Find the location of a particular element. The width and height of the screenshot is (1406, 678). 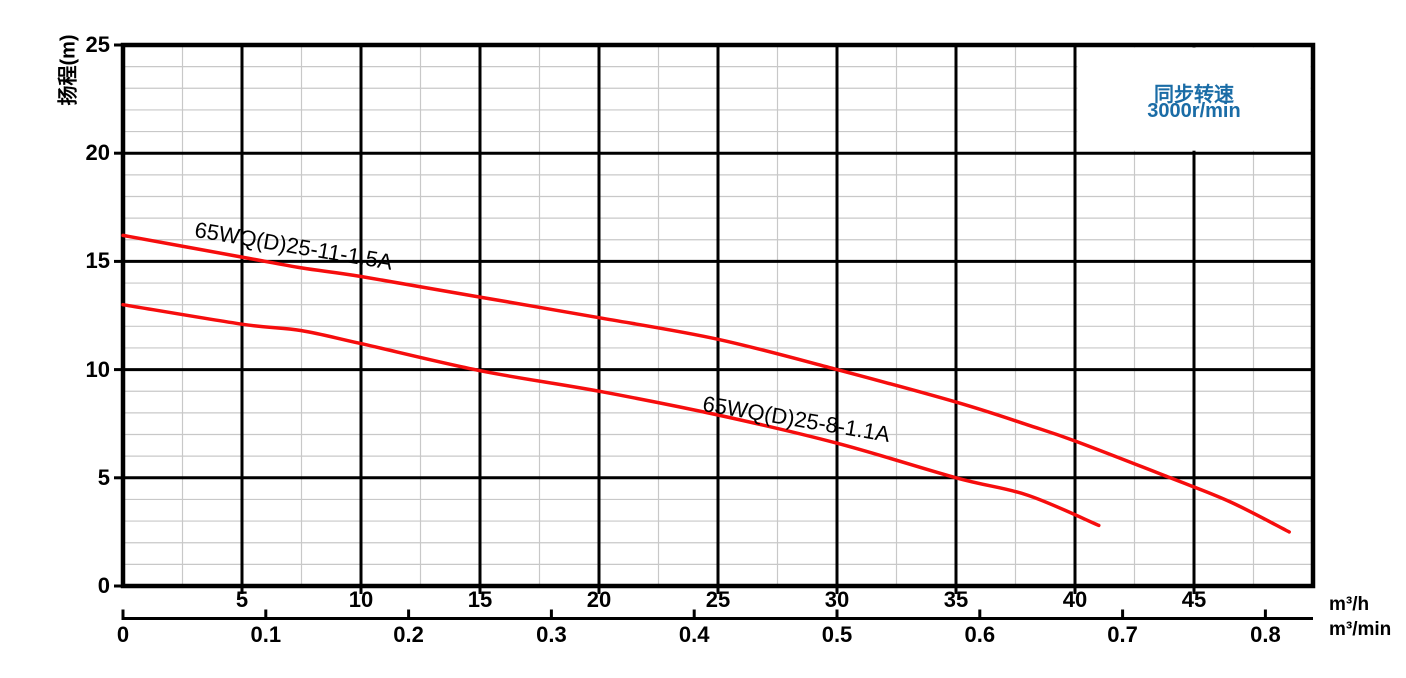

y-tick-label: 25 is located at coordinates (97, 44).